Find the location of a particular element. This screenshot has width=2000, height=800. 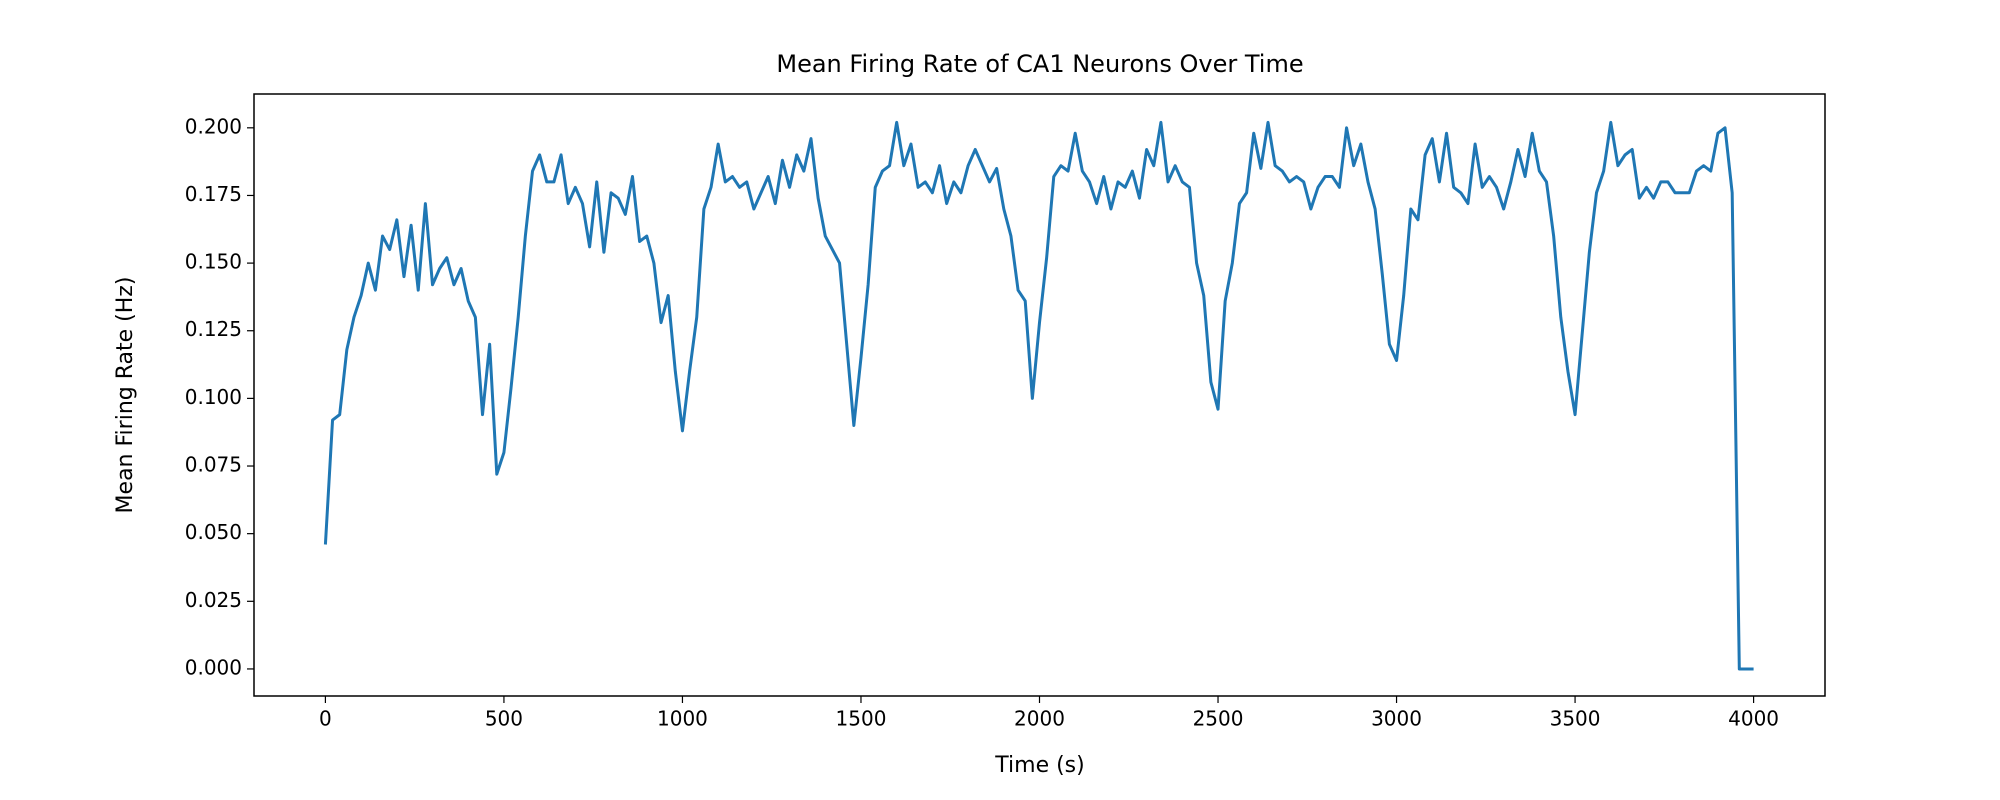

x-tick-label: 3500 is located at coordinates (1575, 719).